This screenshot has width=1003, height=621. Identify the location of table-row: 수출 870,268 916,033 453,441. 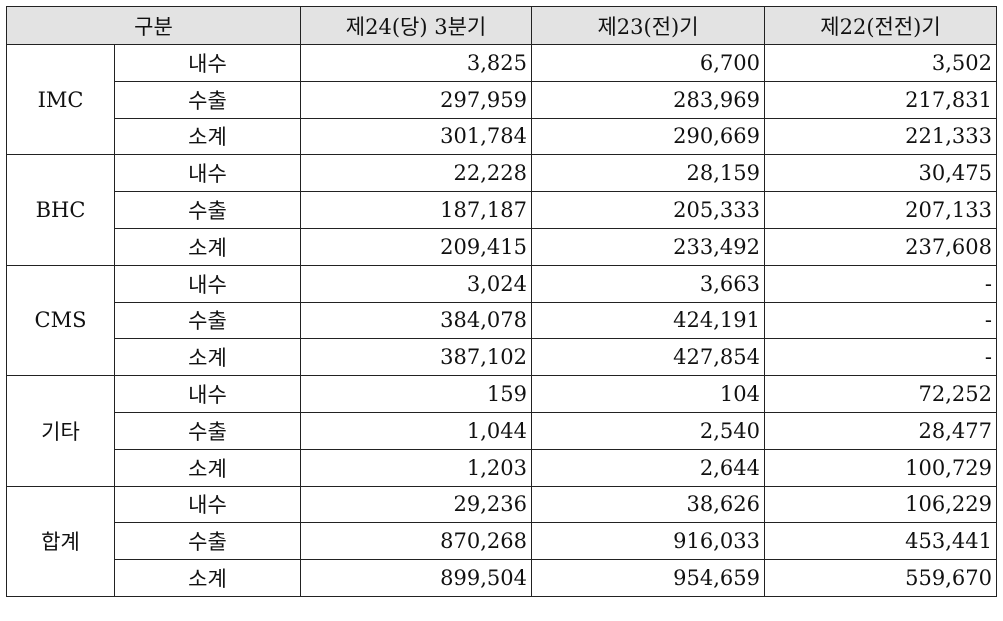
(502, 541).